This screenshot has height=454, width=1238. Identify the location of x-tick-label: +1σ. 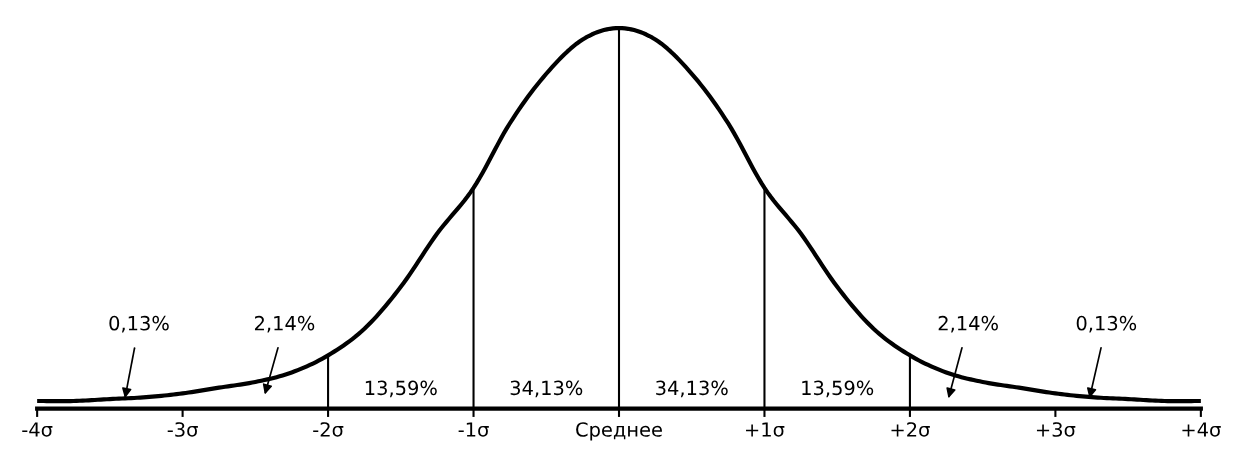
(765, 429).